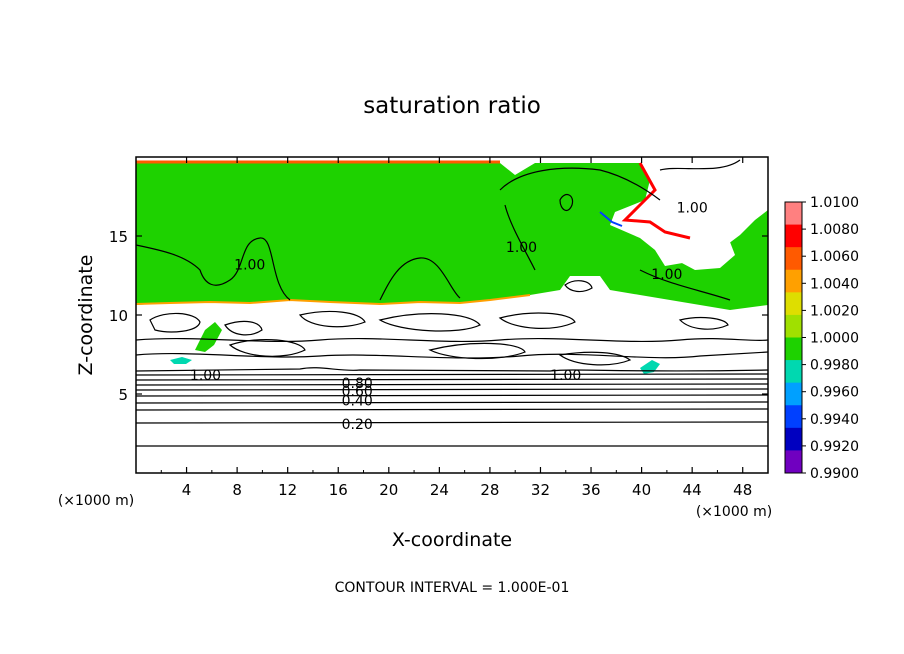  I want to click on contour-interval-note: CONTOUR INTERVAL = 1.000E-01, so click(452, 588).